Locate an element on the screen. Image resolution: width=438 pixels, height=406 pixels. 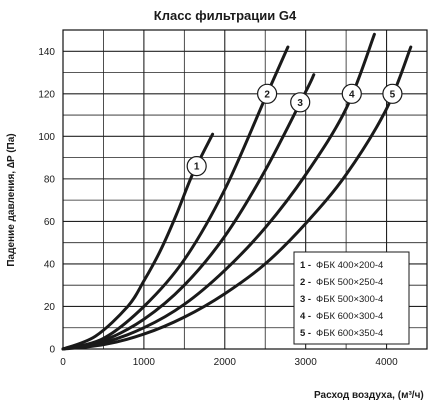
curve-1-label: 1 is located at coordinates (197, 167).